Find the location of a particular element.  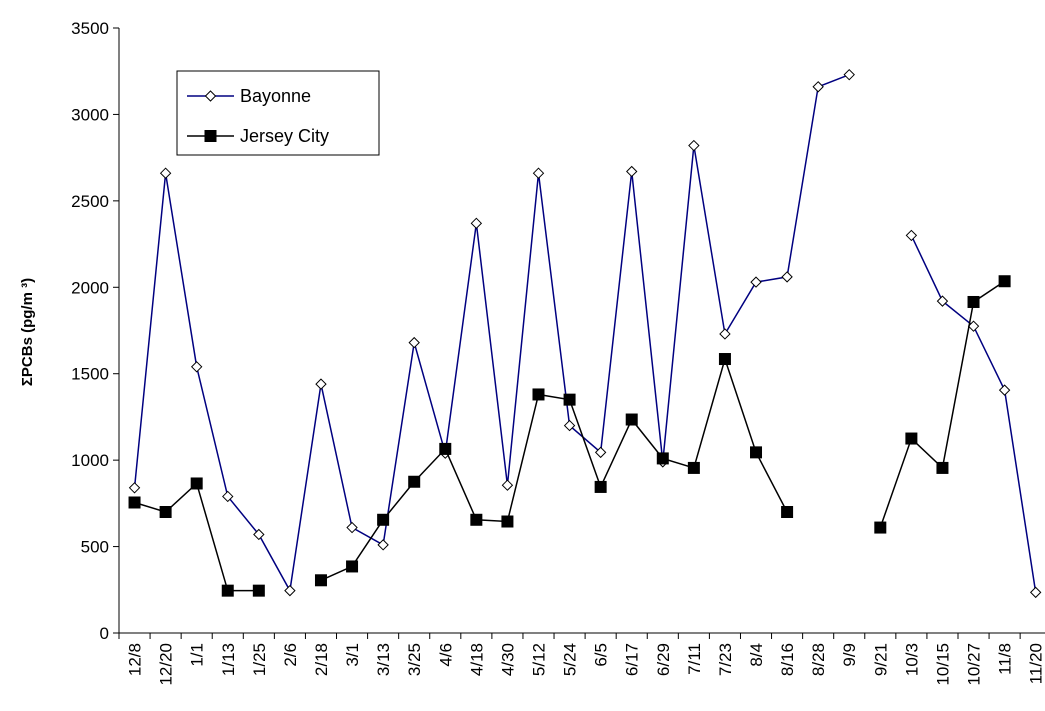

x-tick-label: 8/4 is located at coordinates (756, 655).